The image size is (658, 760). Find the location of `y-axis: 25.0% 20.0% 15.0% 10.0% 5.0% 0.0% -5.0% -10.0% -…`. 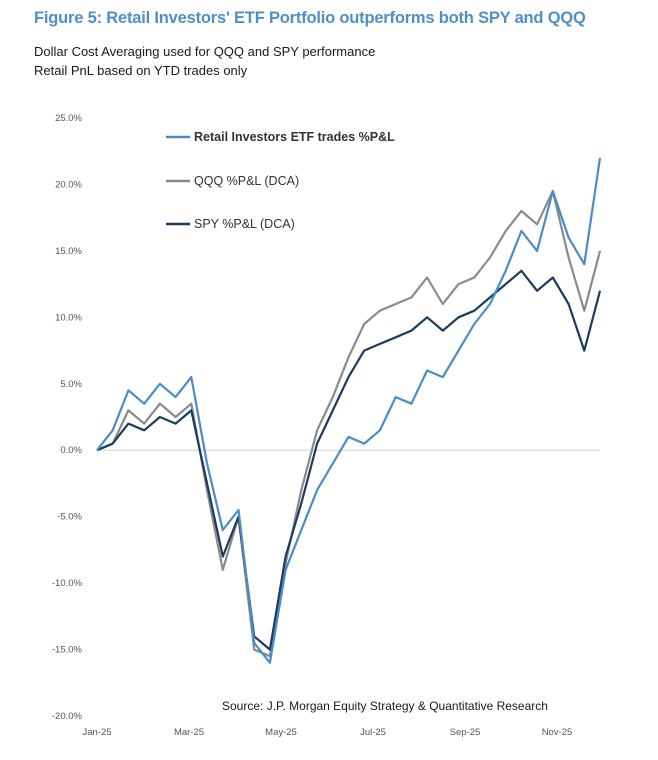

y-axis: 25.0% 20.0% 15.0% 10.0% 5.0% 0.0% -5.0% -10.0% -… is located at coordinates (67, 417).